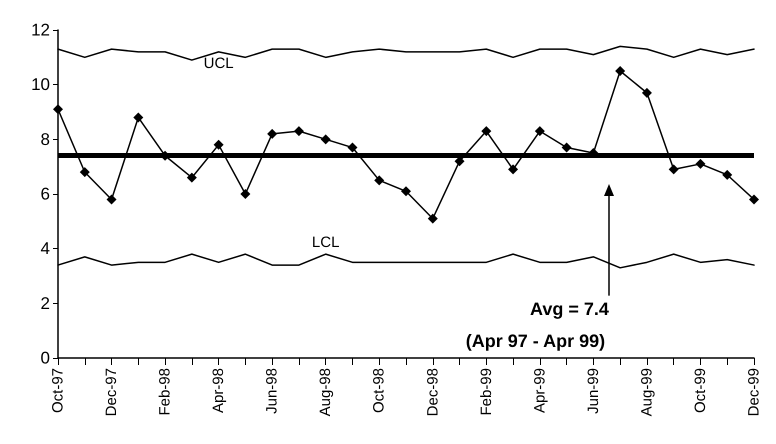 The image size is (776, 444). I want to click on y-tick-label: 12, so click(40, 30).